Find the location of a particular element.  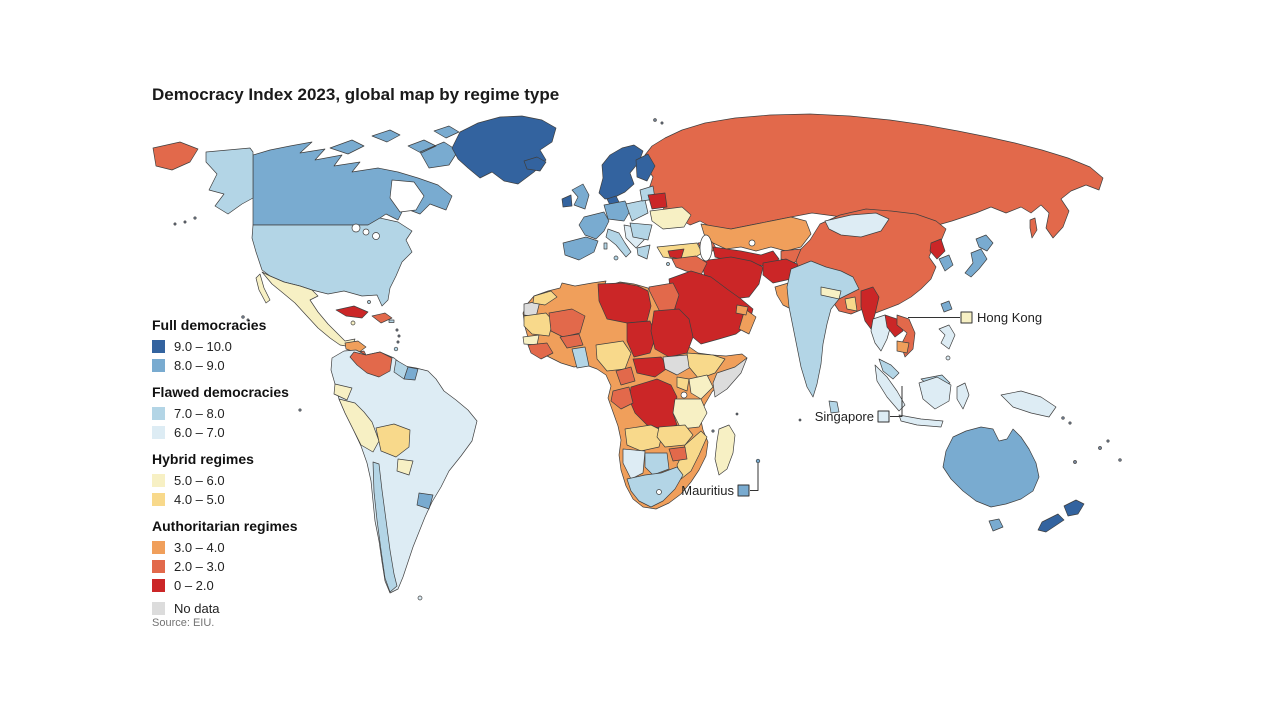

legend-group-flawed-democracies: Flawed democracies 7.0 – 8.0 6.0 – 7.0 is located at coordinates (227, 412).